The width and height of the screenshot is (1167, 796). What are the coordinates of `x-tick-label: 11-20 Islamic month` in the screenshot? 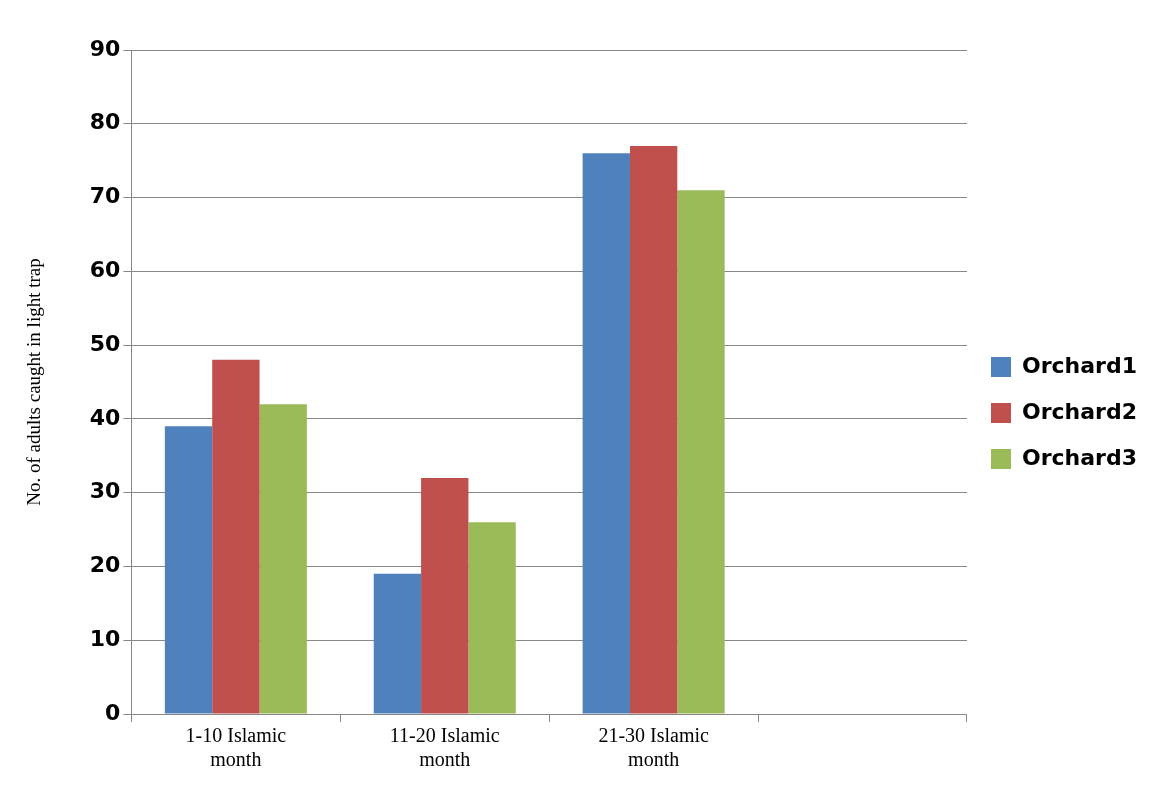 It's located at (444, 747).